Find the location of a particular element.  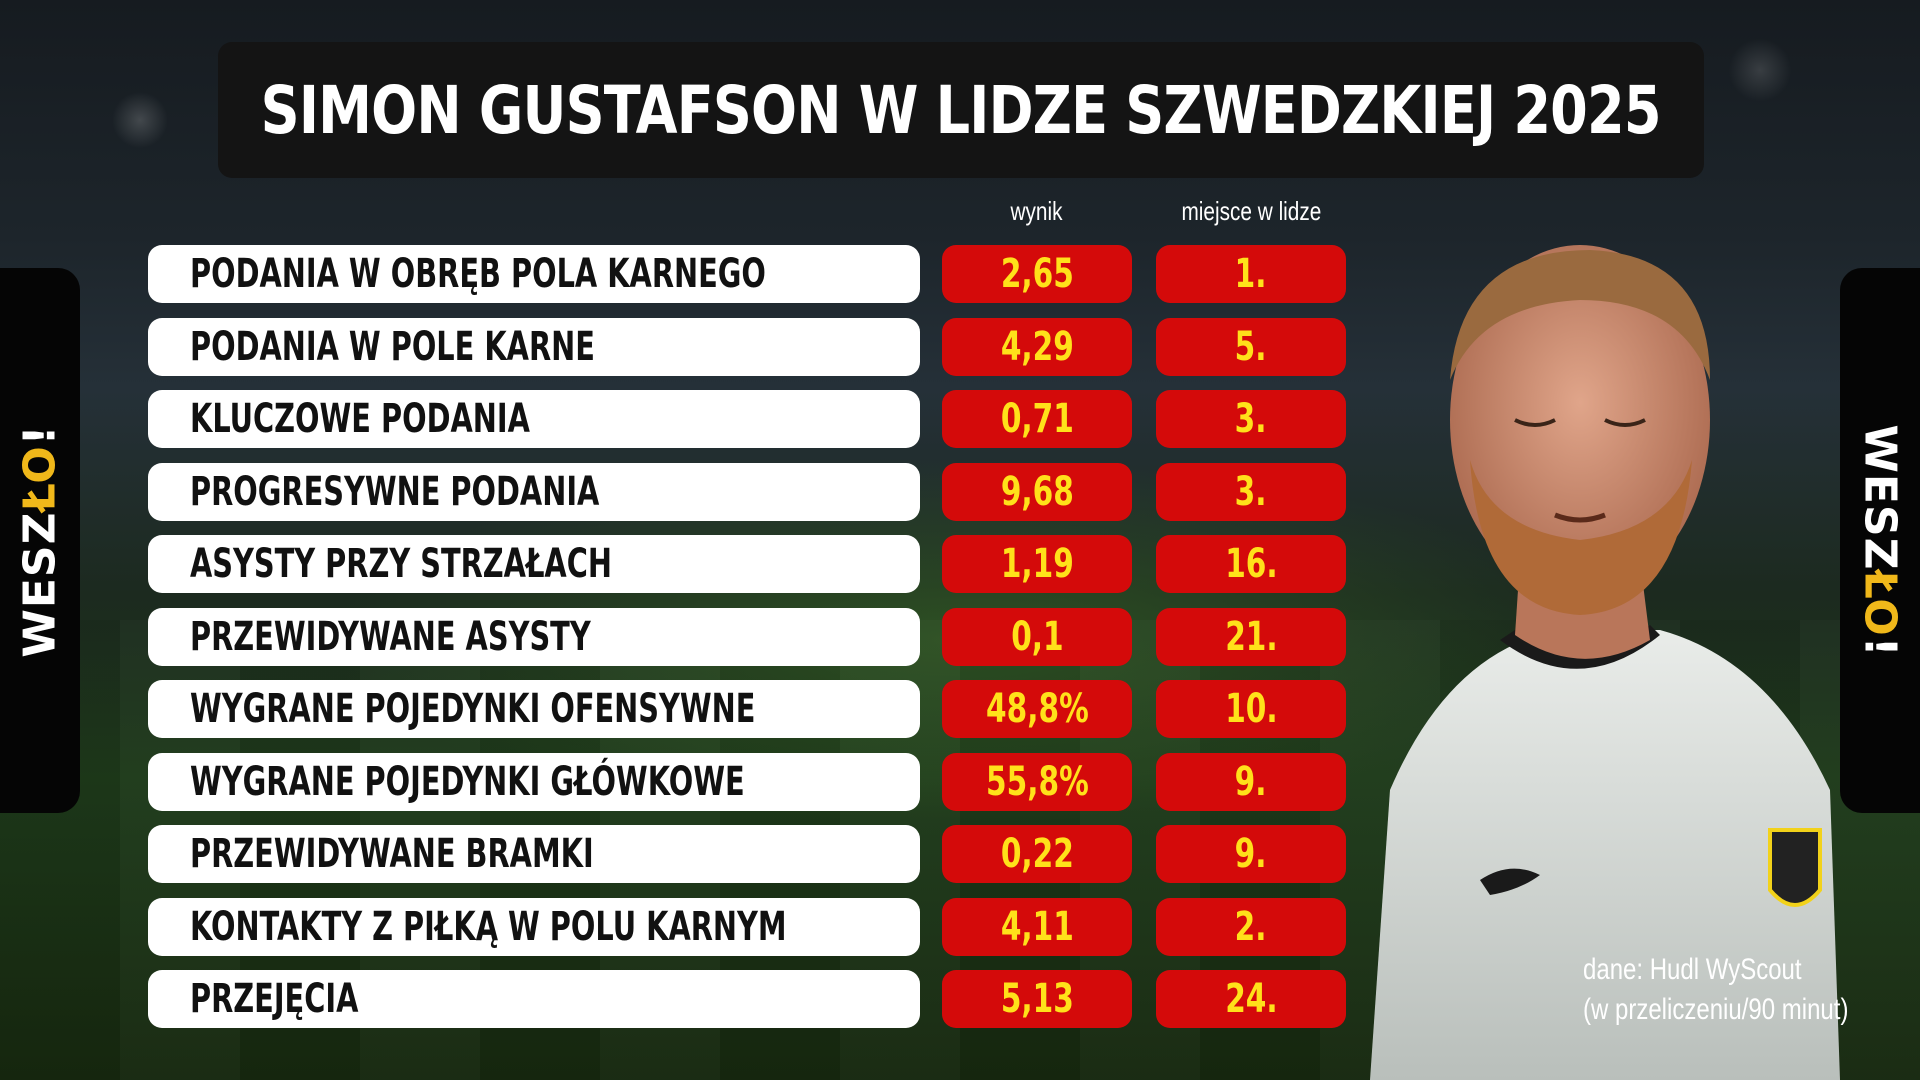

stat-label-pill: PODANIA W POLE KARNE is located at coordinates (534, 346).